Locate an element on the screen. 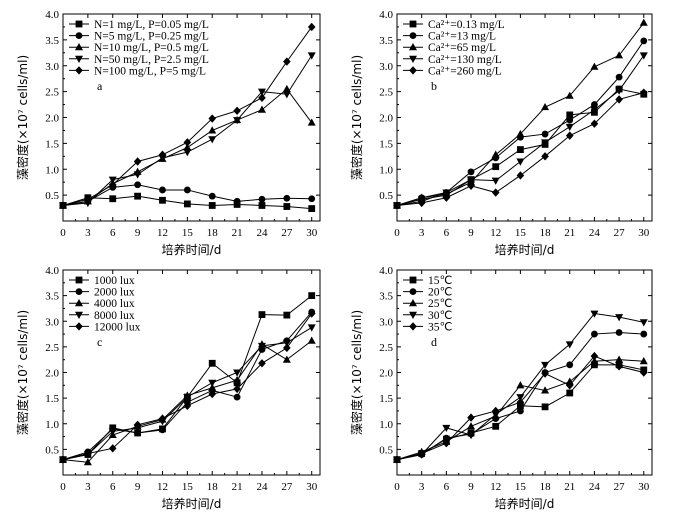  legend-label: Ca²⁺=13 mg/L is located at coordinates (462, 37).